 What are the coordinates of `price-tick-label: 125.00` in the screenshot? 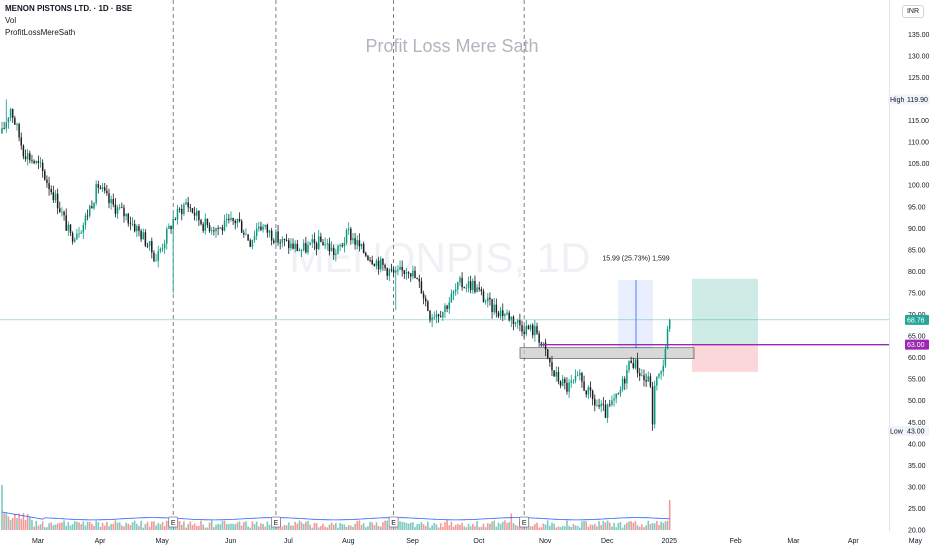 It's located at (919, 78).